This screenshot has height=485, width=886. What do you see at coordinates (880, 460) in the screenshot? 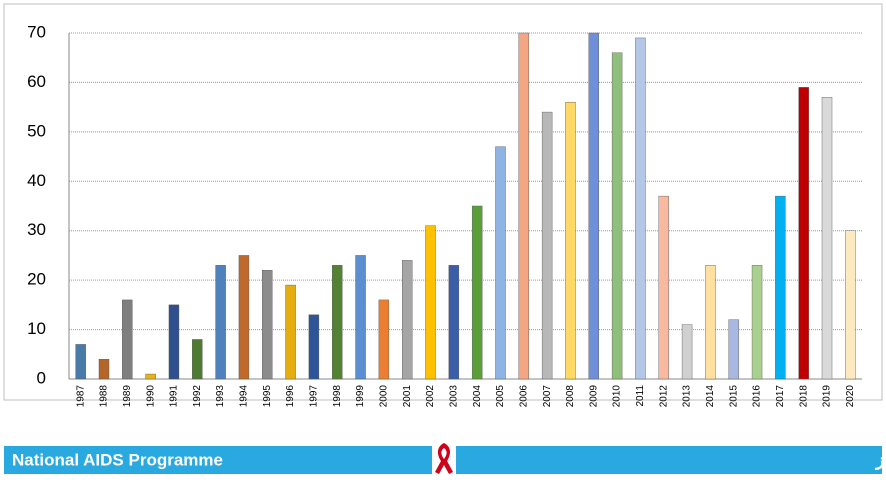
I see `footer-right: البرنامج الوطني لمكافحة الإيدز` at bounding box center [880, 460].